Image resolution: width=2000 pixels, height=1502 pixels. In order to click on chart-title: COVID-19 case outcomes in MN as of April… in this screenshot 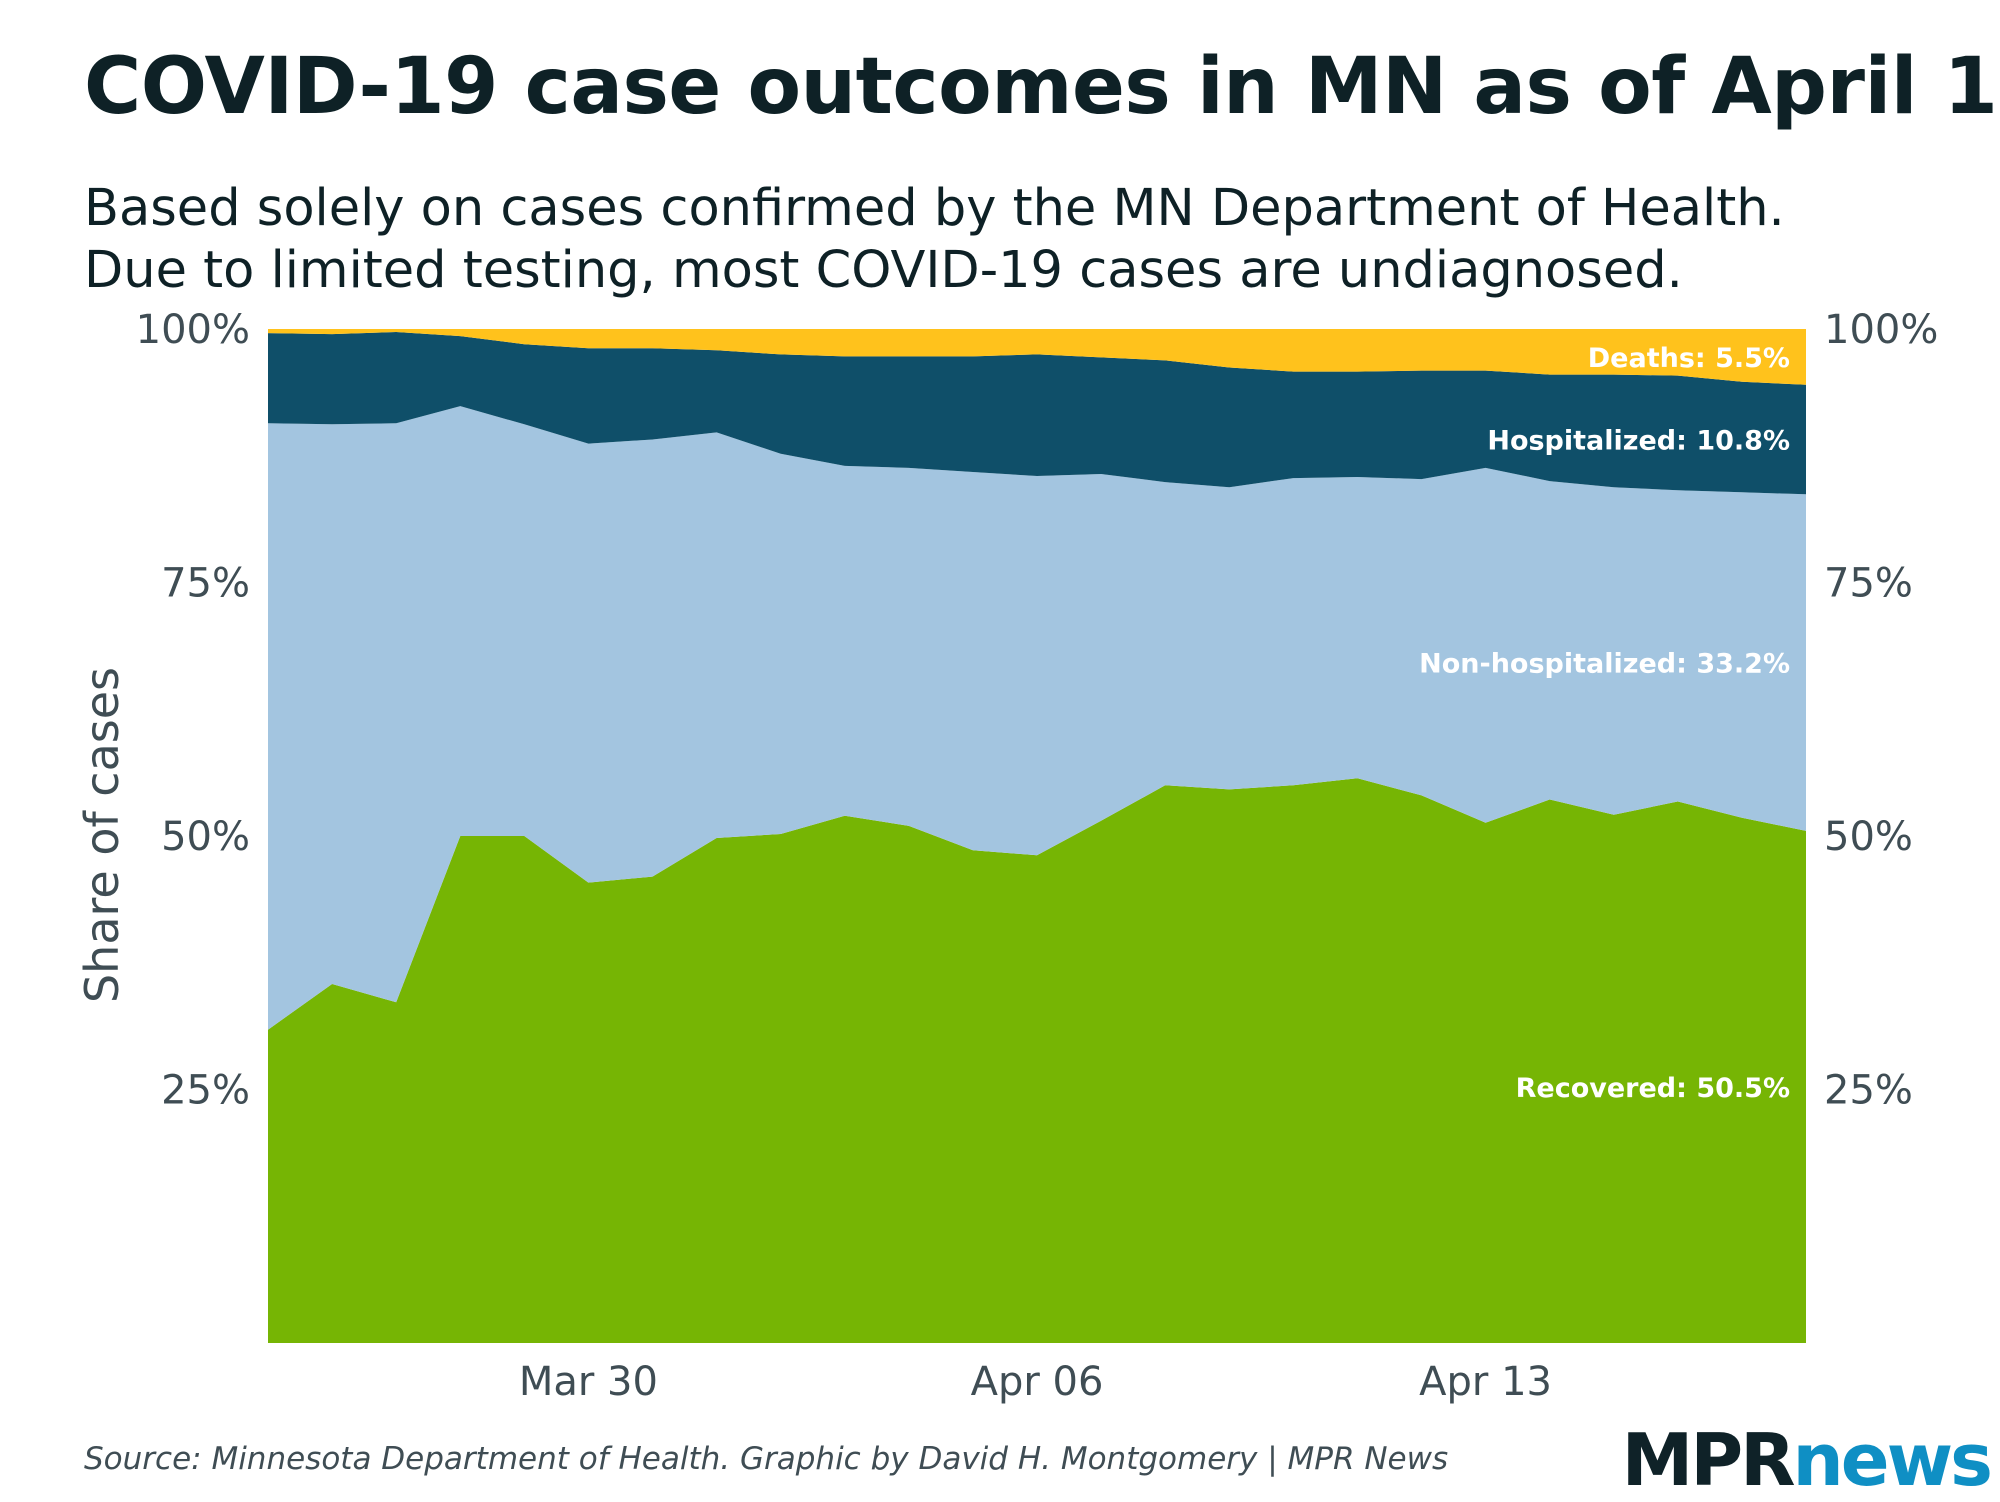, I will do `click(1042, 87)`.